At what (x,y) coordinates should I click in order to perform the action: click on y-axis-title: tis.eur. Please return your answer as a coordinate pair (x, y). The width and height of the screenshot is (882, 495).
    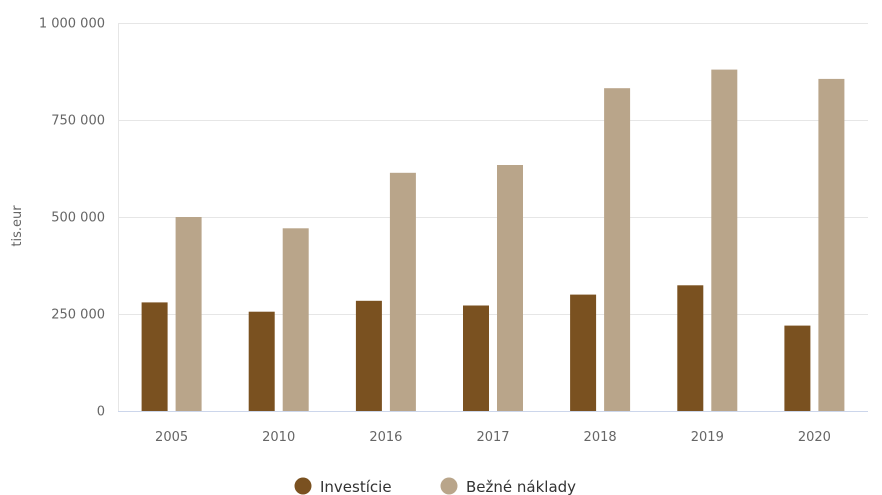
    Looking at the image, I should click on (17, 226).